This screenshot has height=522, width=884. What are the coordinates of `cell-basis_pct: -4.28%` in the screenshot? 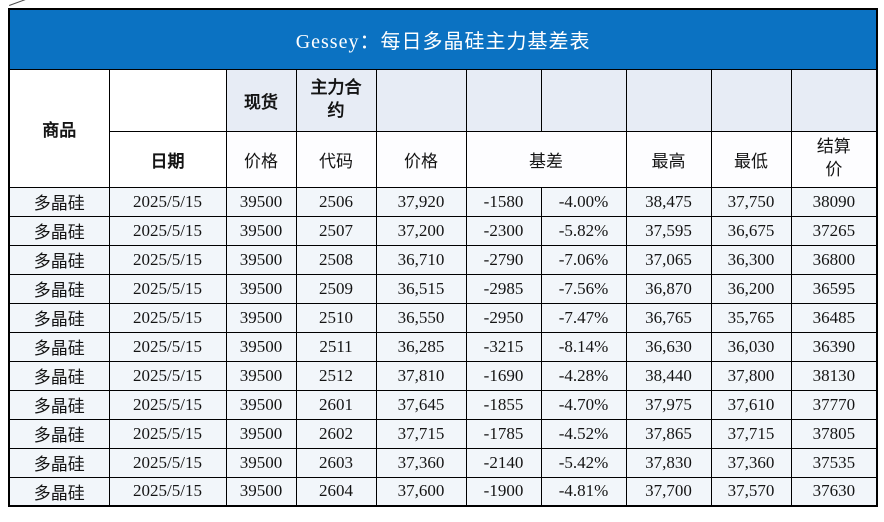 It's located at (583, 375).